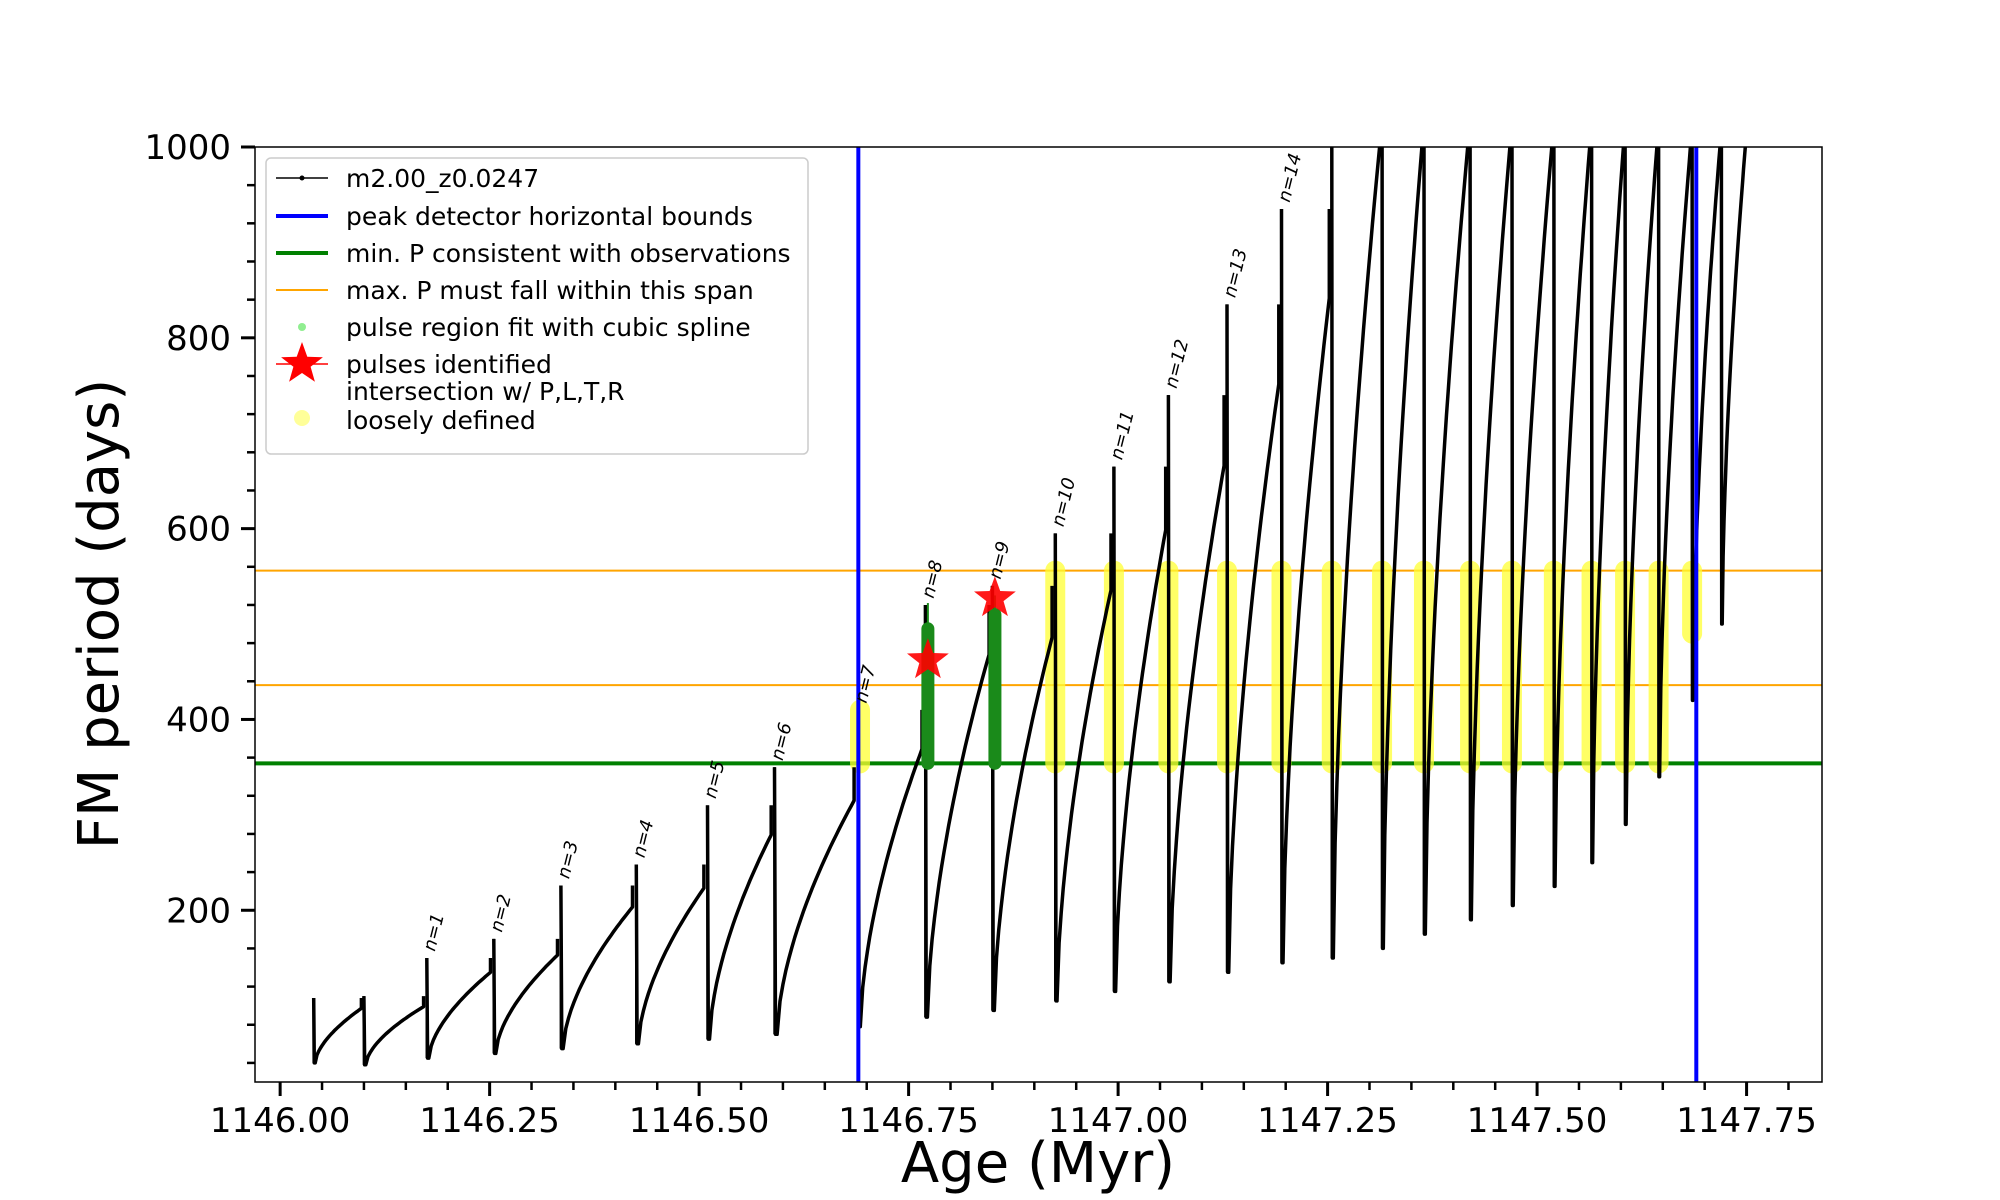  What do you see at coordinates (198, 720) in the screenshot?
I see `y-tick-label-2: 400` at bounding box center [198, 720].